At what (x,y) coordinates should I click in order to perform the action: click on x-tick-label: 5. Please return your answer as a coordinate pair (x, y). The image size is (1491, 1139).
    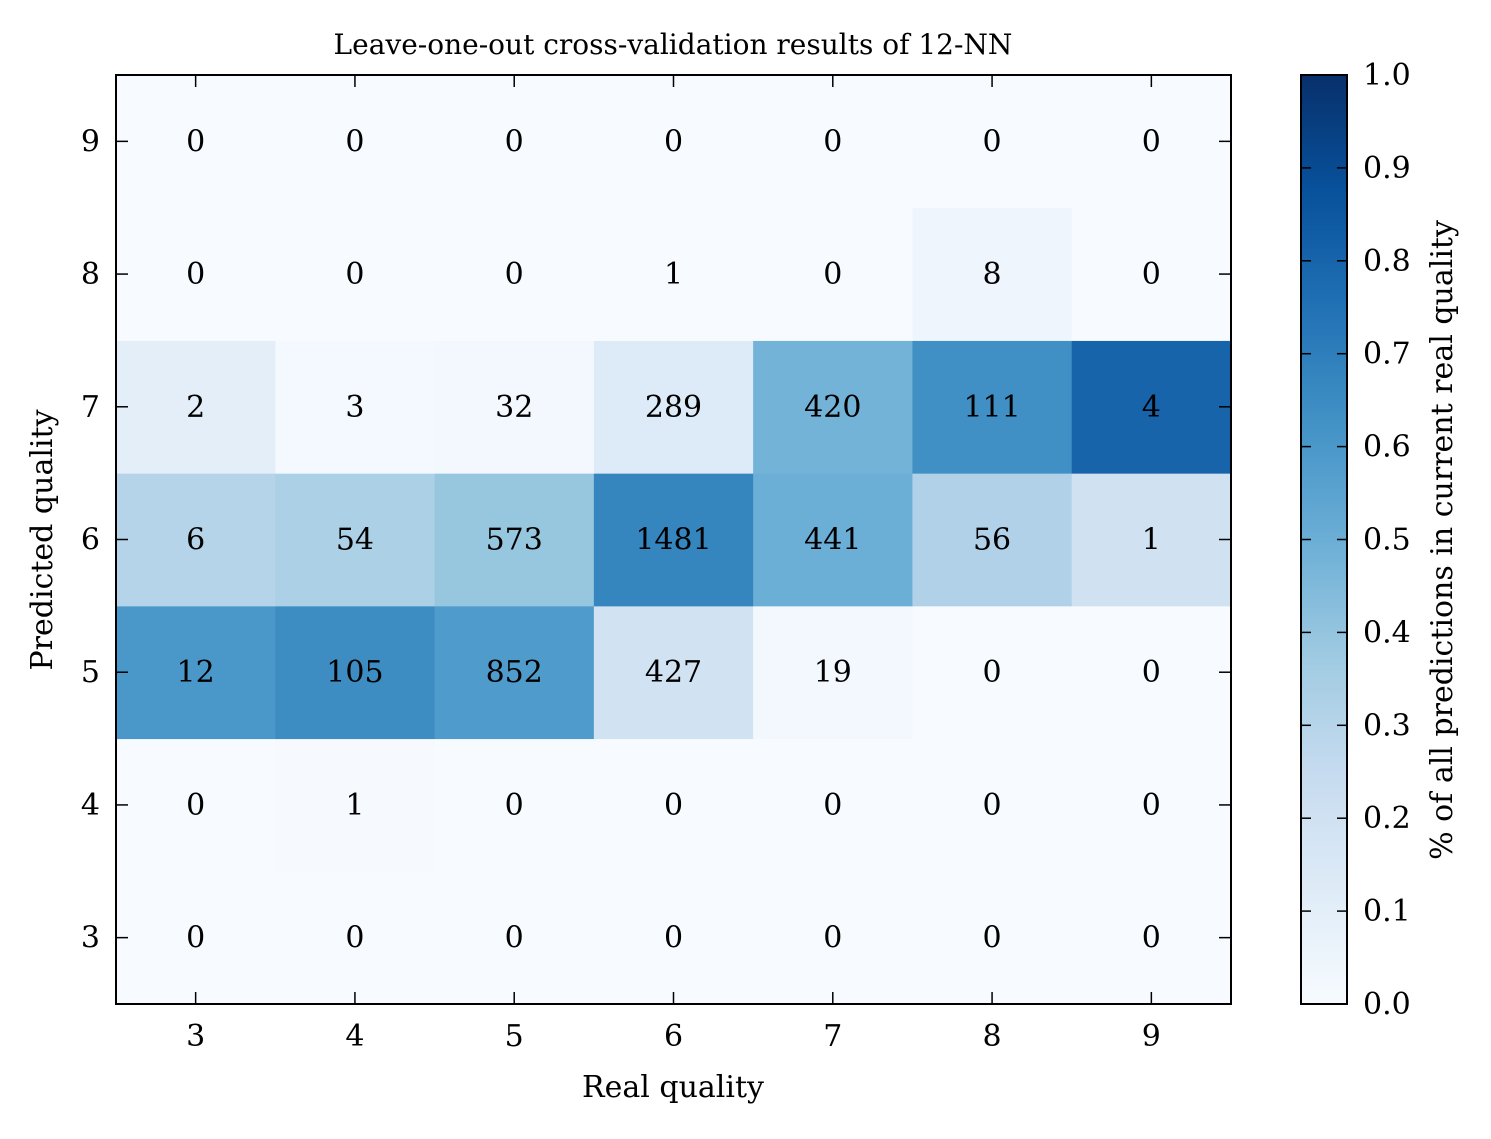
    Looking at the image, I should click on (514, 1036).